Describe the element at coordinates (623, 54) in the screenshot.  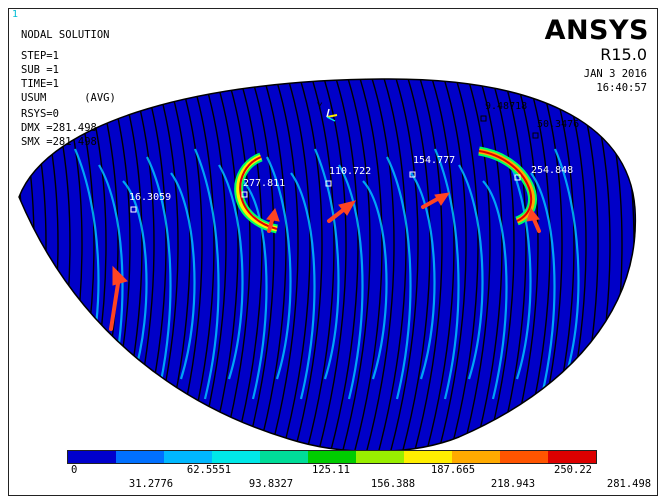
I see `version-label: R15.0` at that location.